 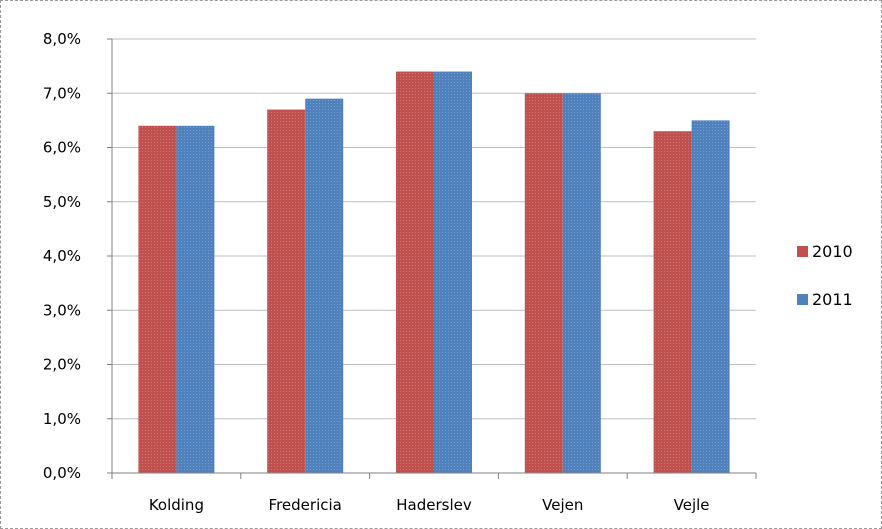 What do you see at coordinates (825, 275) in the screenshot?
I see `legend: 2010 2011` at bounding box center [825, 275].